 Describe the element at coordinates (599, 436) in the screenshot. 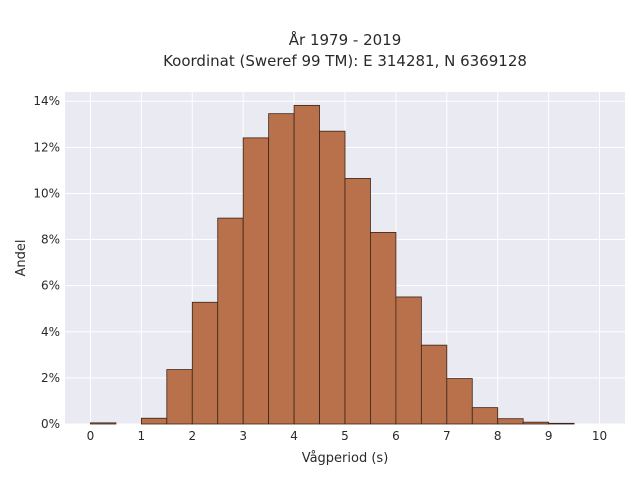

I see `x-tick-label: 10` at that location.